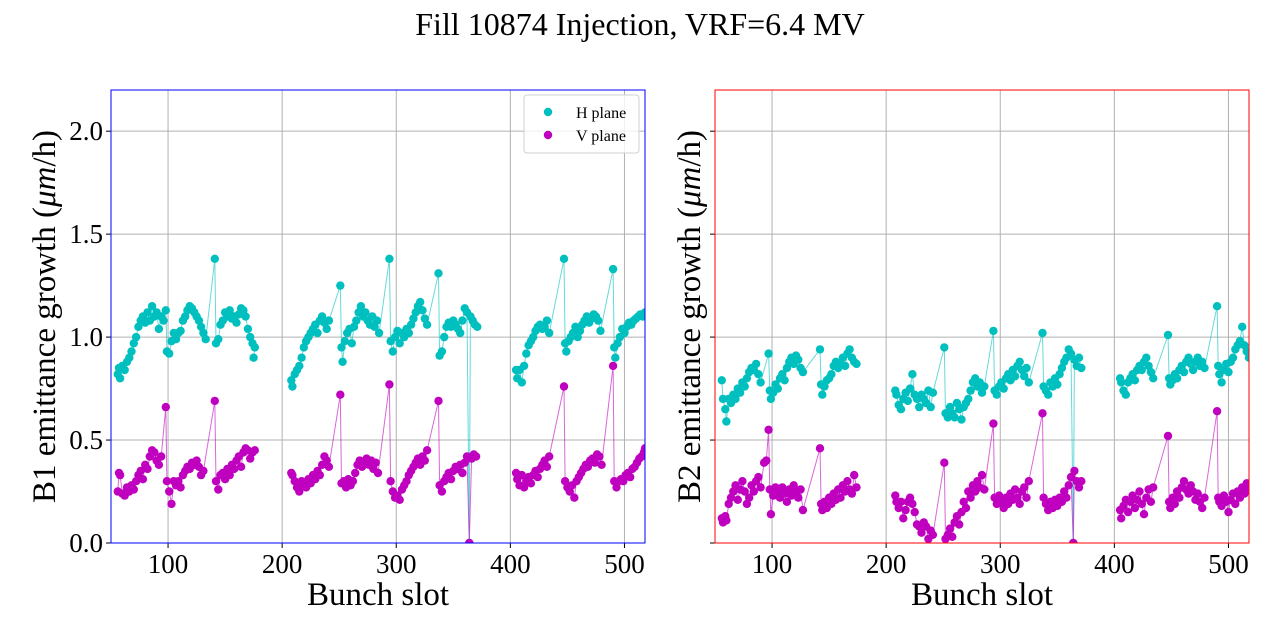 This screenshot has height=640, width=1280. Describe the element at coordinates (1000, 564) in the screenshot. I see `x-tick-label: 300` at that location.